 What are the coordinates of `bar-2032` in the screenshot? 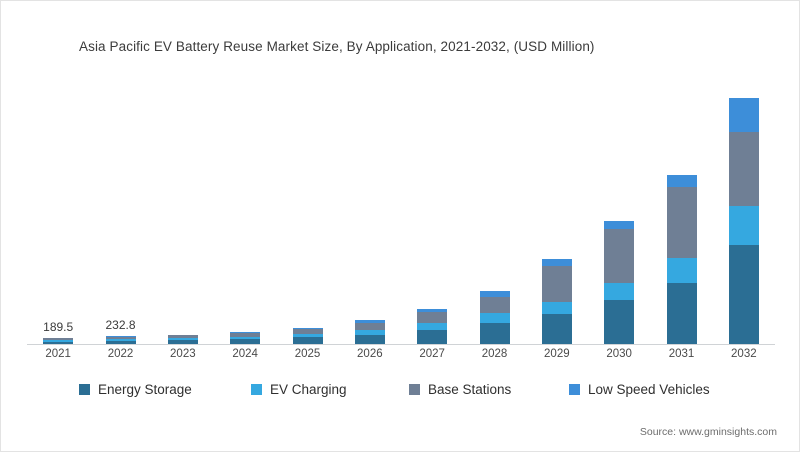 It's located at (743, 220).